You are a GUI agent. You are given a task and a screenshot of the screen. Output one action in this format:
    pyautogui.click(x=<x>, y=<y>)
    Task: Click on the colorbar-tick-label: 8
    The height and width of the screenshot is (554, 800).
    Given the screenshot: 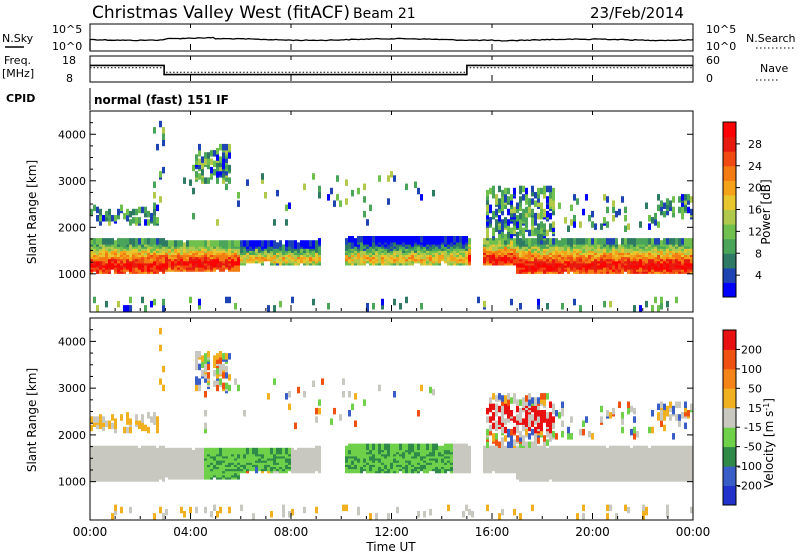 What is the action you would take?
    pyautogui.click(x=758, y=253)
    